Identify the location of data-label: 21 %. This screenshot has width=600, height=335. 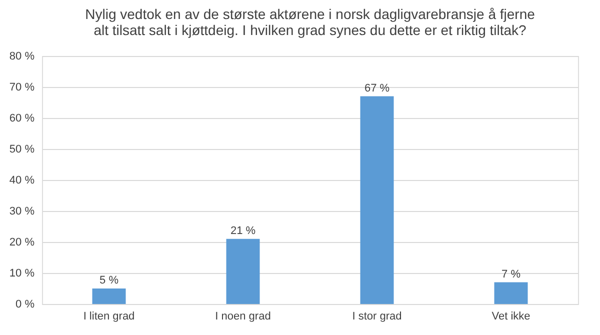
(243, 230).